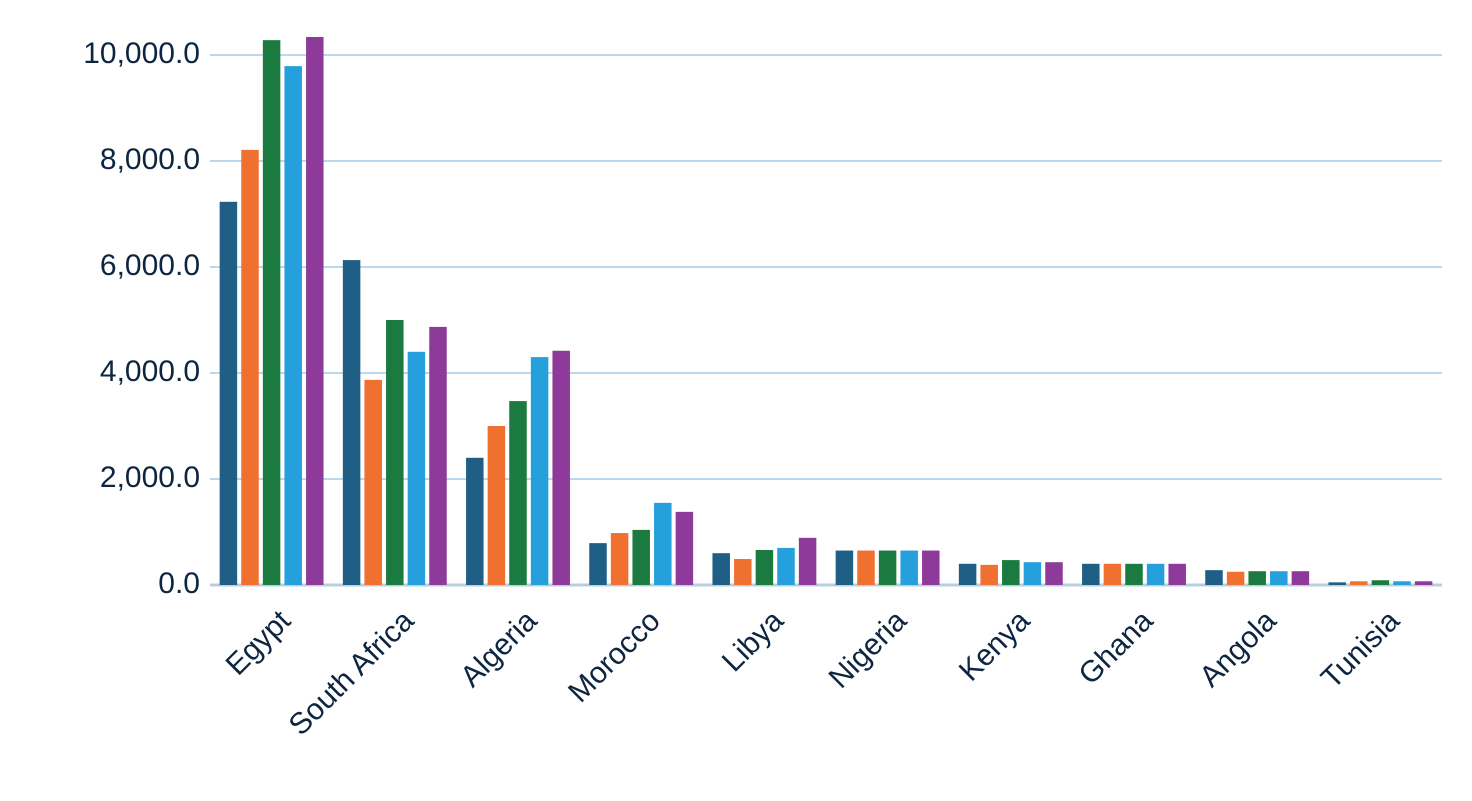  Describe the element at coordinates (150, 159) in the screenshot. I see `y-tick-label: 8,000.0` at that location.